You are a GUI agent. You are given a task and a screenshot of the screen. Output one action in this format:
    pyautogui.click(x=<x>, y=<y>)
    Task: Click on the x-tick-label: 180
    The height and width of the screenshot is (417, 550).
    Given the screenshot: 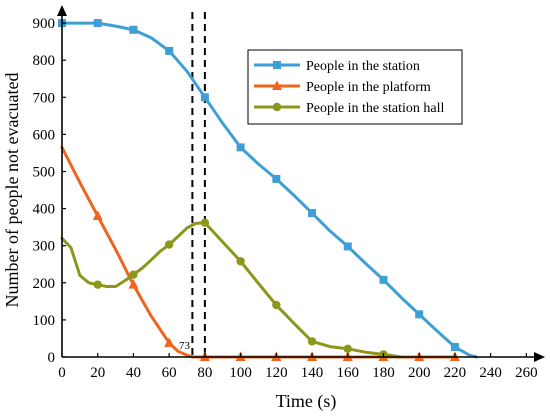 What is the action you would take?
    pyautogui.click(x=383, y=373)
    